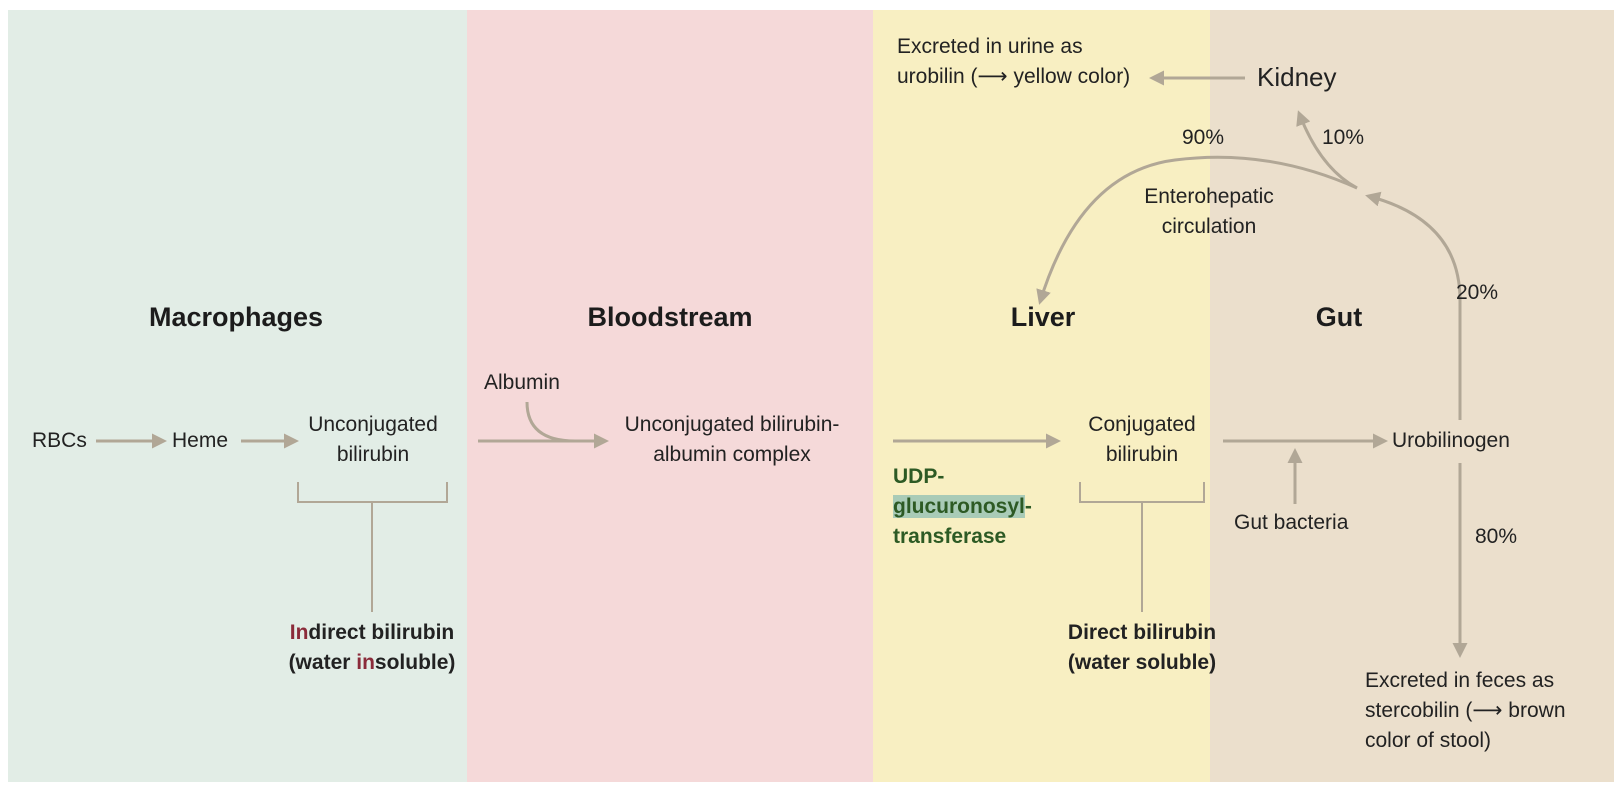  Describe the element at coordinates (1291, 522) in the screenshot. I see `node-gut-bacteria: Gut bacteria` at that location.